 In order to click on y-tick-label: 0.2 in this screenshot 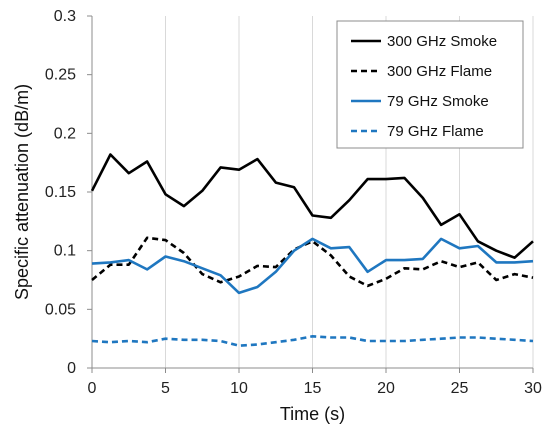, I will do `click(65, 133)`.